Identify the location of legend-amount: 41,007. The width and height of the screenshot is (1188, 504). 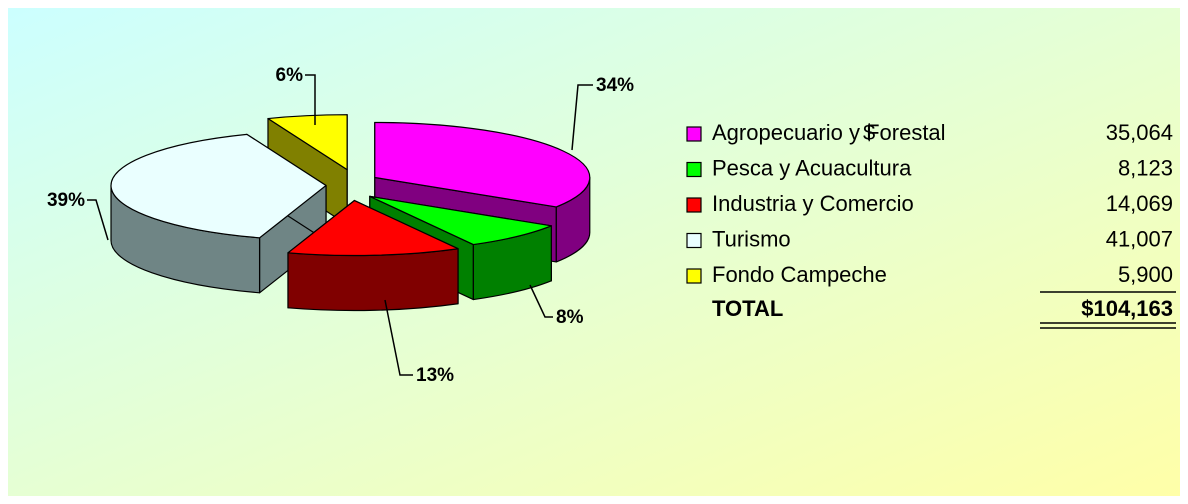
(1139, 238).